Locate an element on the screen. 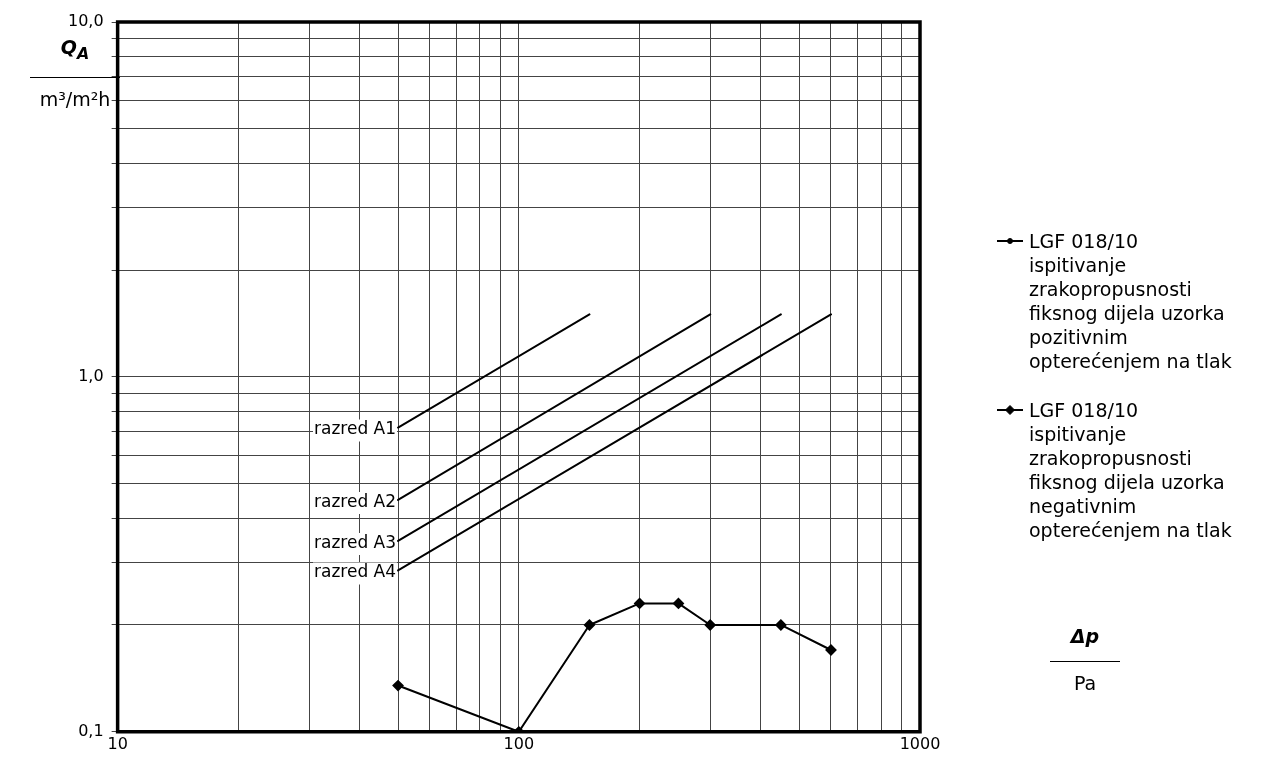 The image size is (1262, 781). series-label: razred A2 is located at coordinates (355, 500).